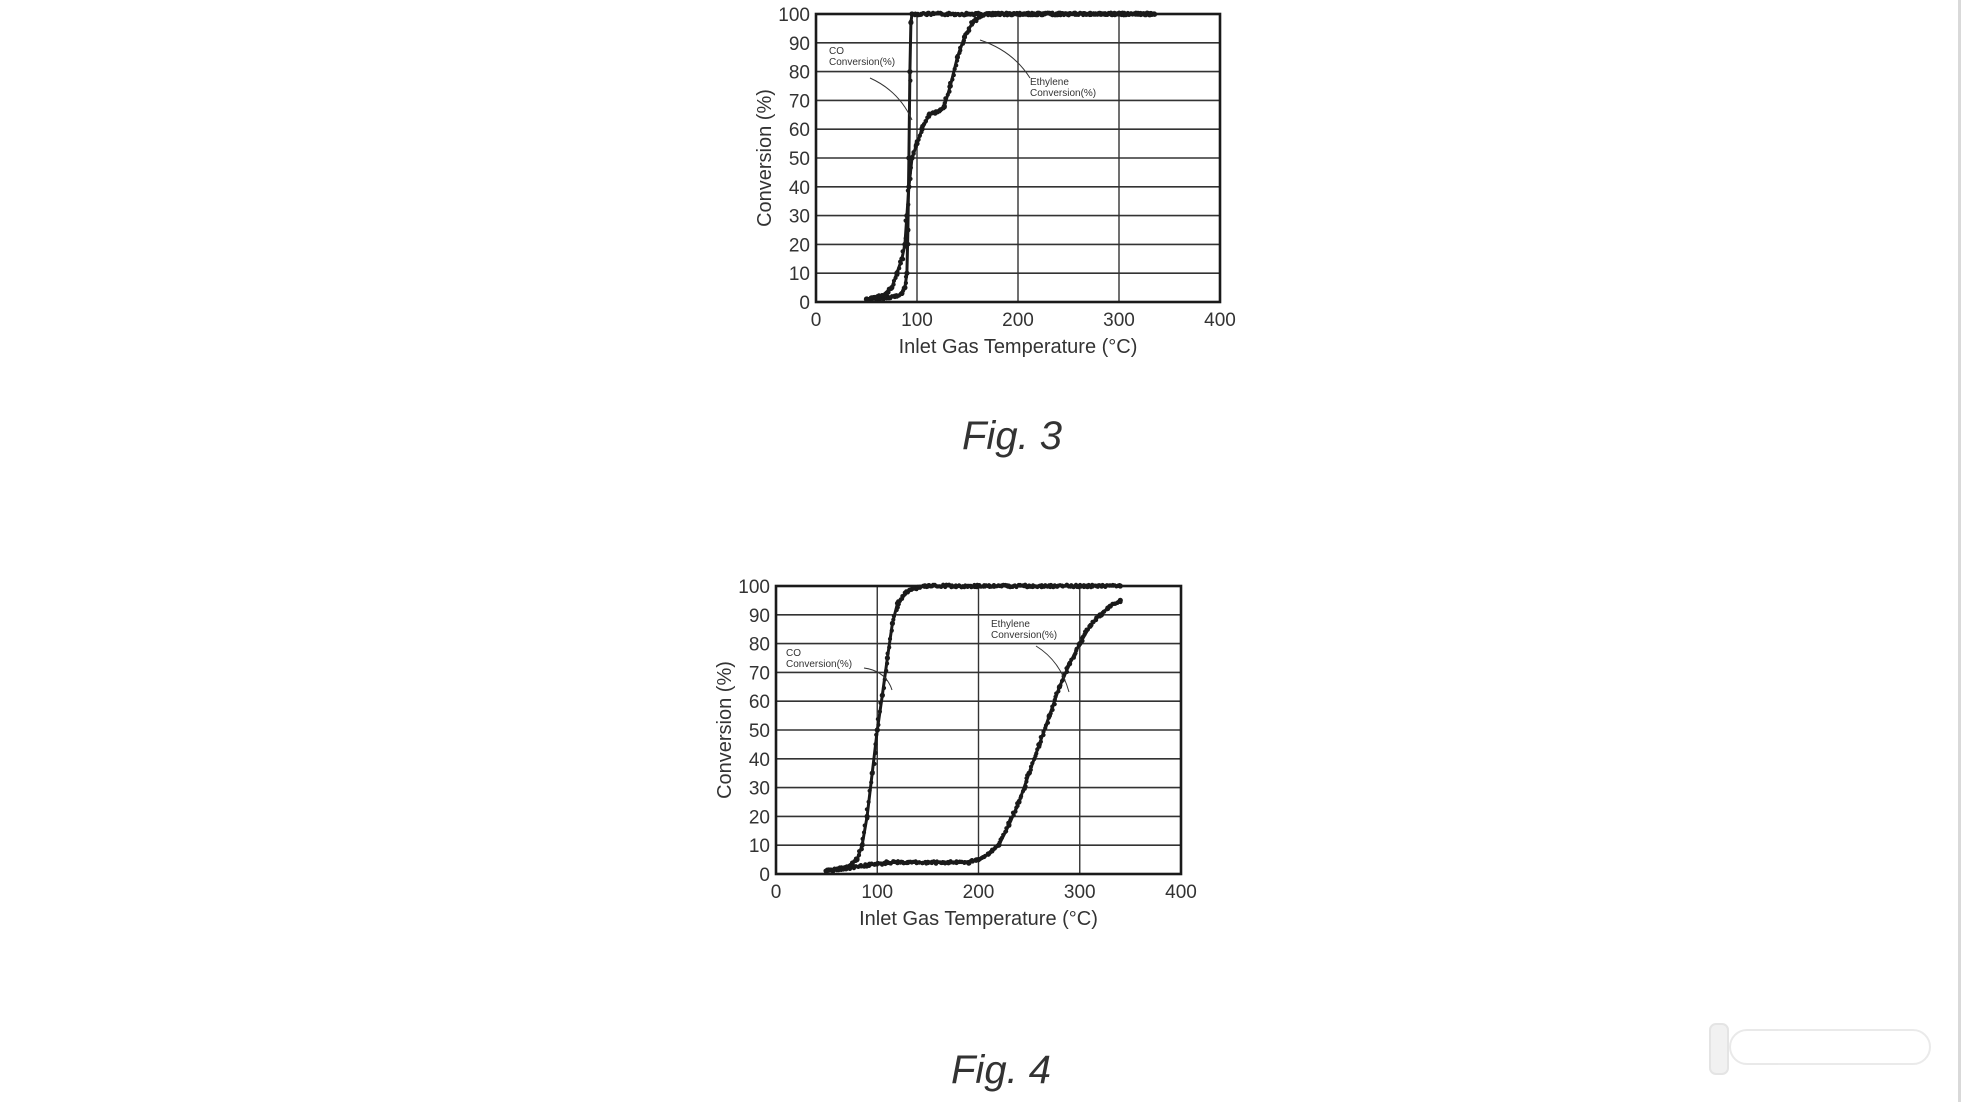  I want to click on y-tick-label: 80, so click(759, 645).